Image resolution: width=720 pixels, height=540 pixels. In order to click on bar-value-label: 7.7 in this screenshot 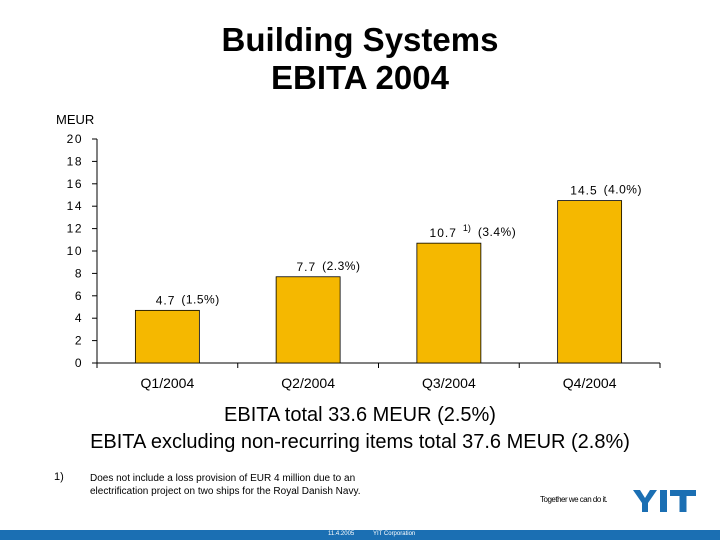, I will do `click(306, 267)`.